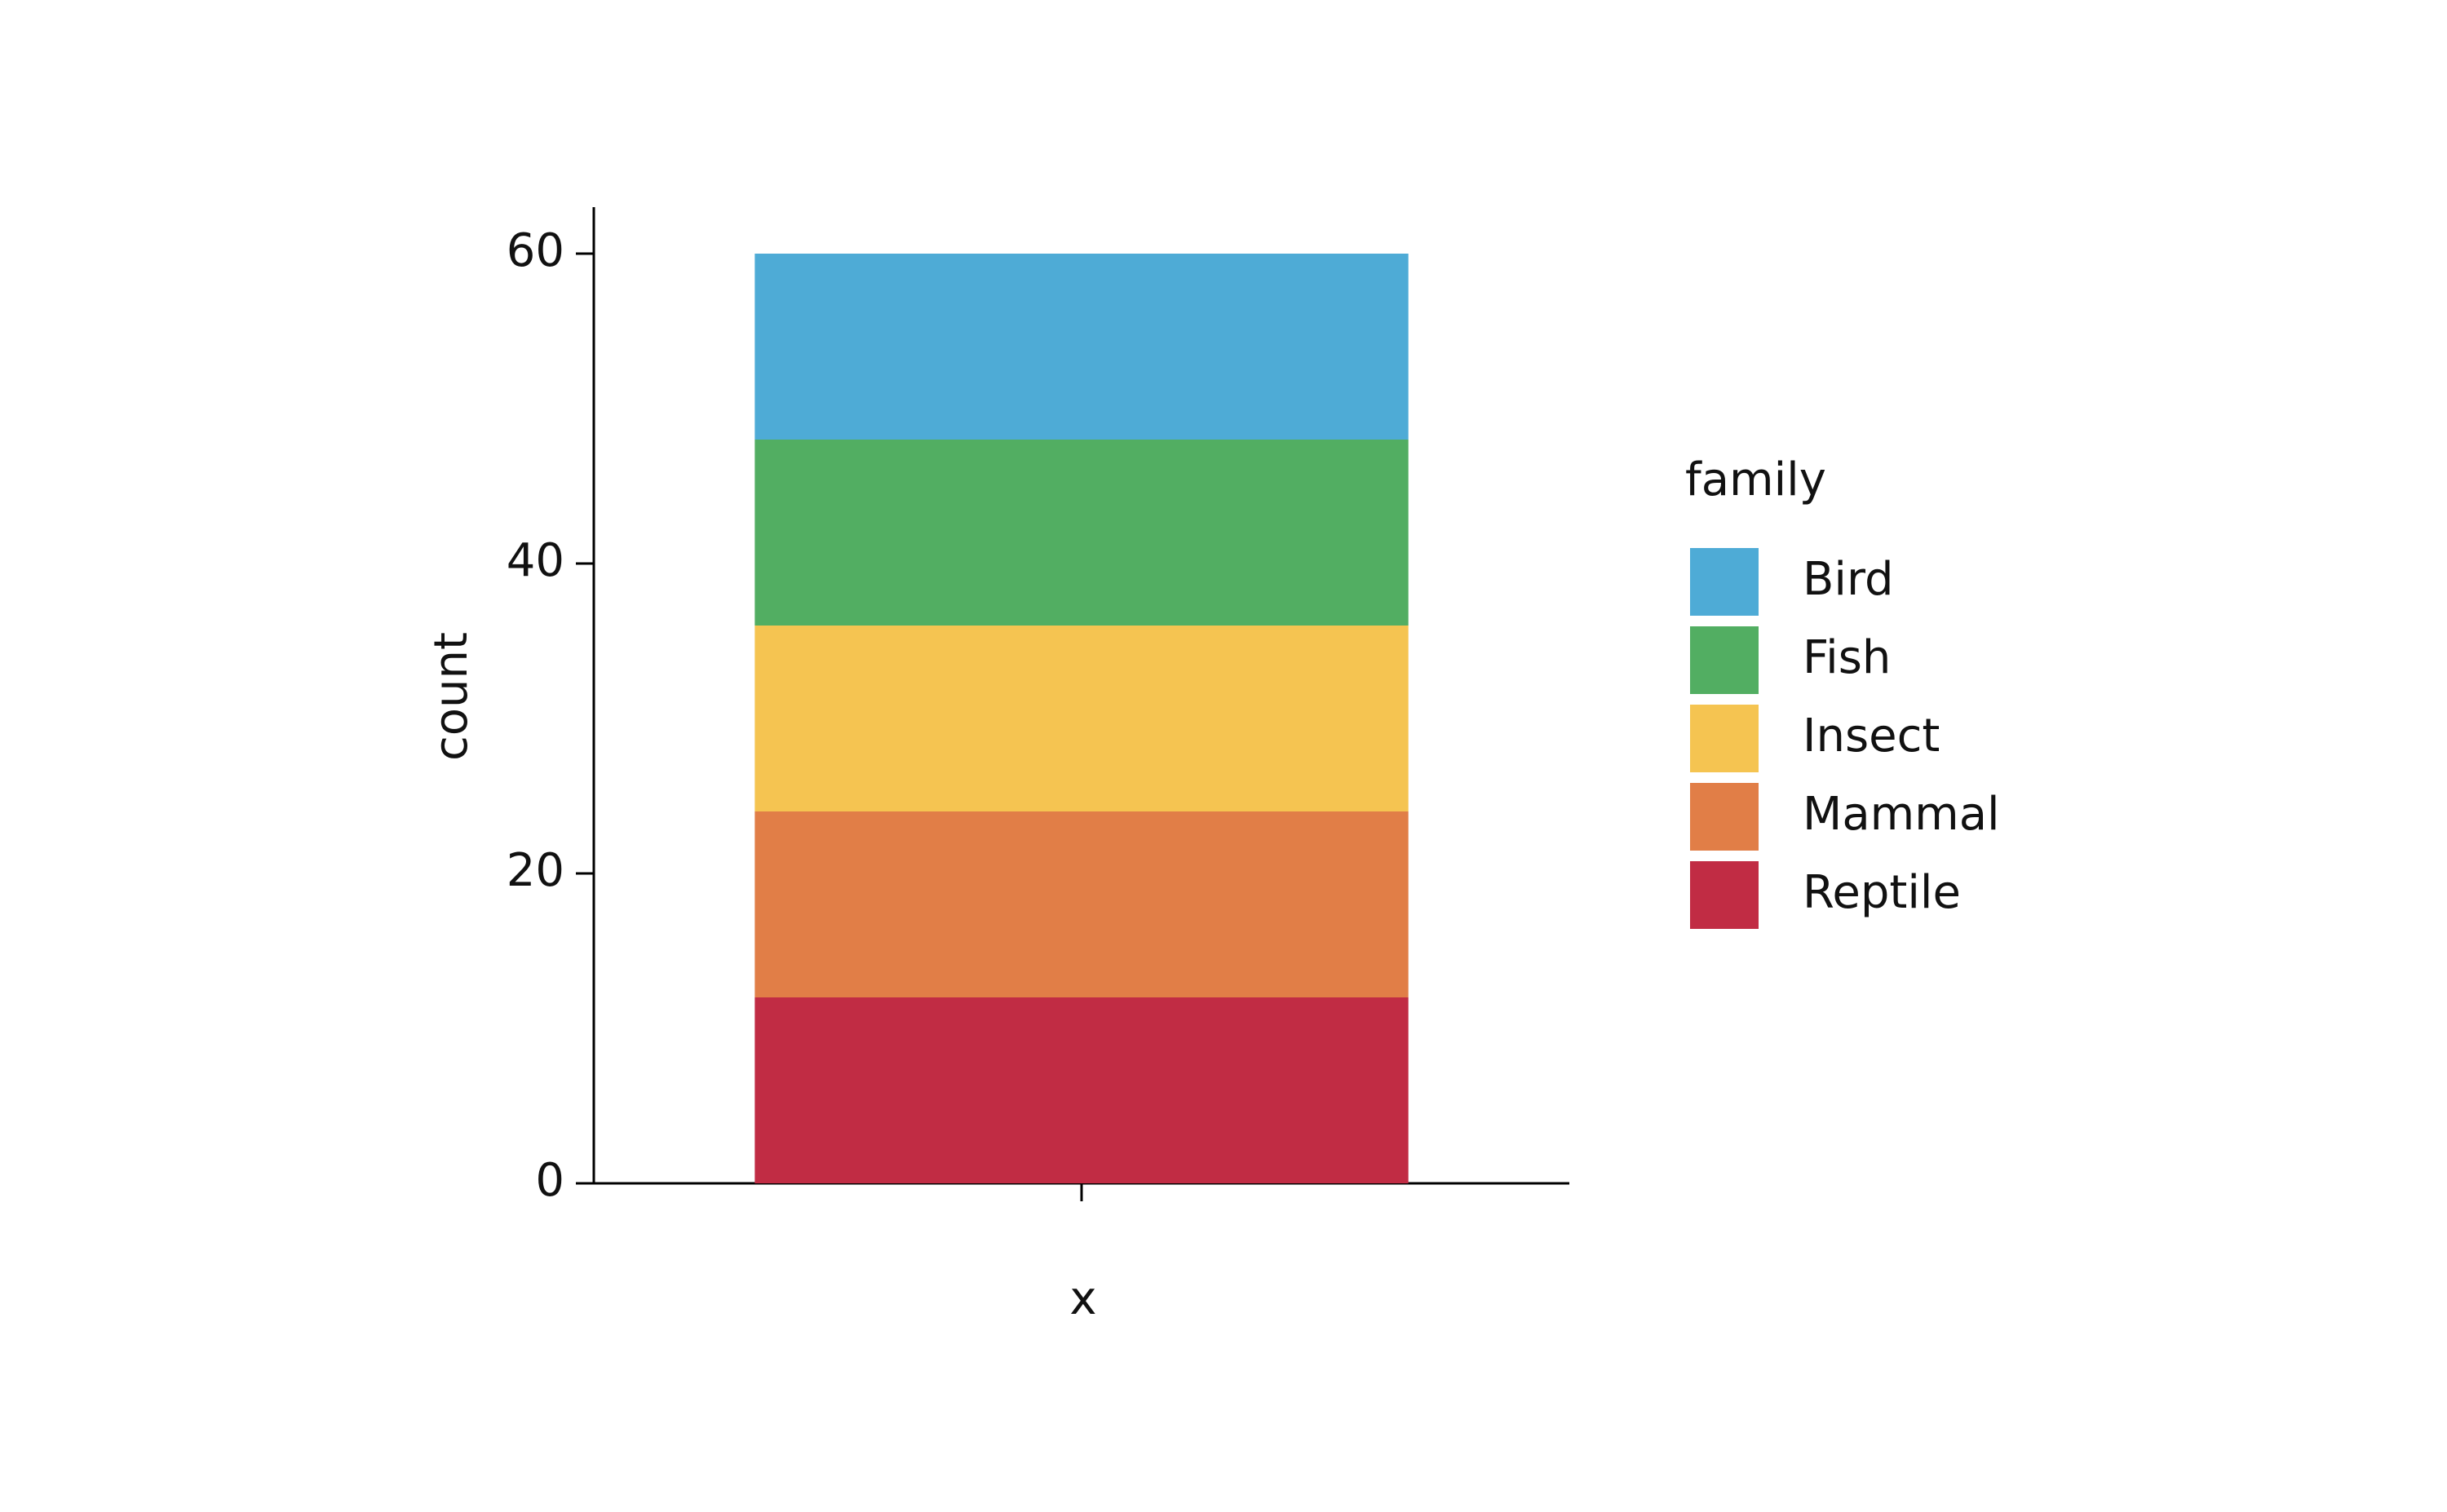  I want to click on legend-label: Bird, so click(1848, 579).